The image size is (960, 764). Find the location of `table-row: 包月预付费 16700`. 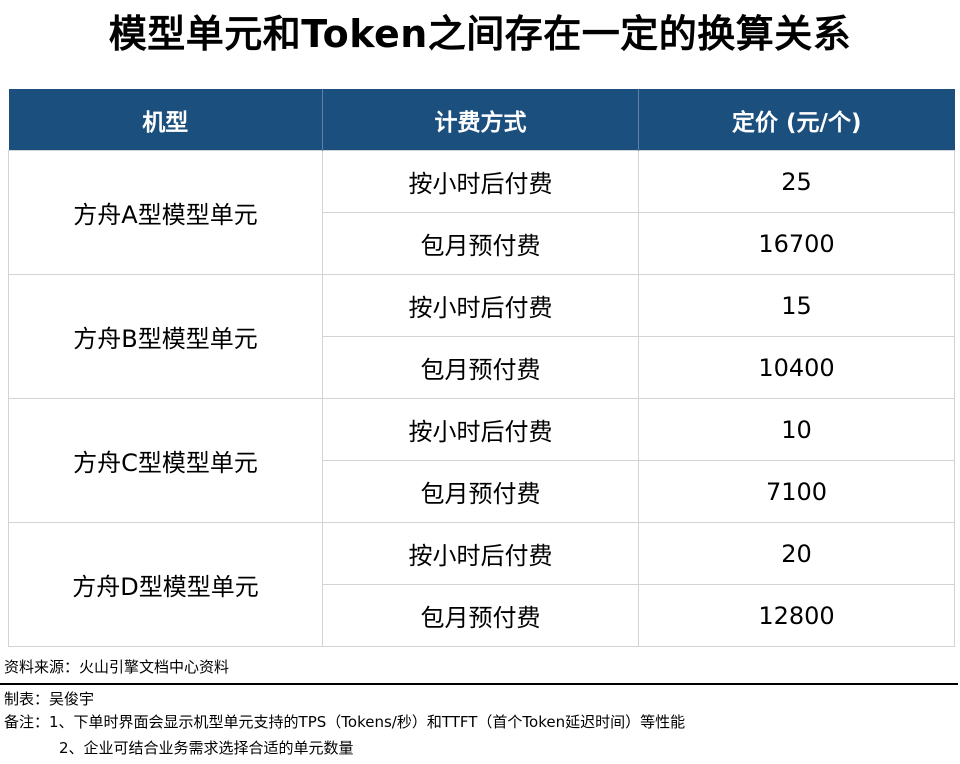

table-row: 包月预付费 16700 is located at coordinates (482, 243).